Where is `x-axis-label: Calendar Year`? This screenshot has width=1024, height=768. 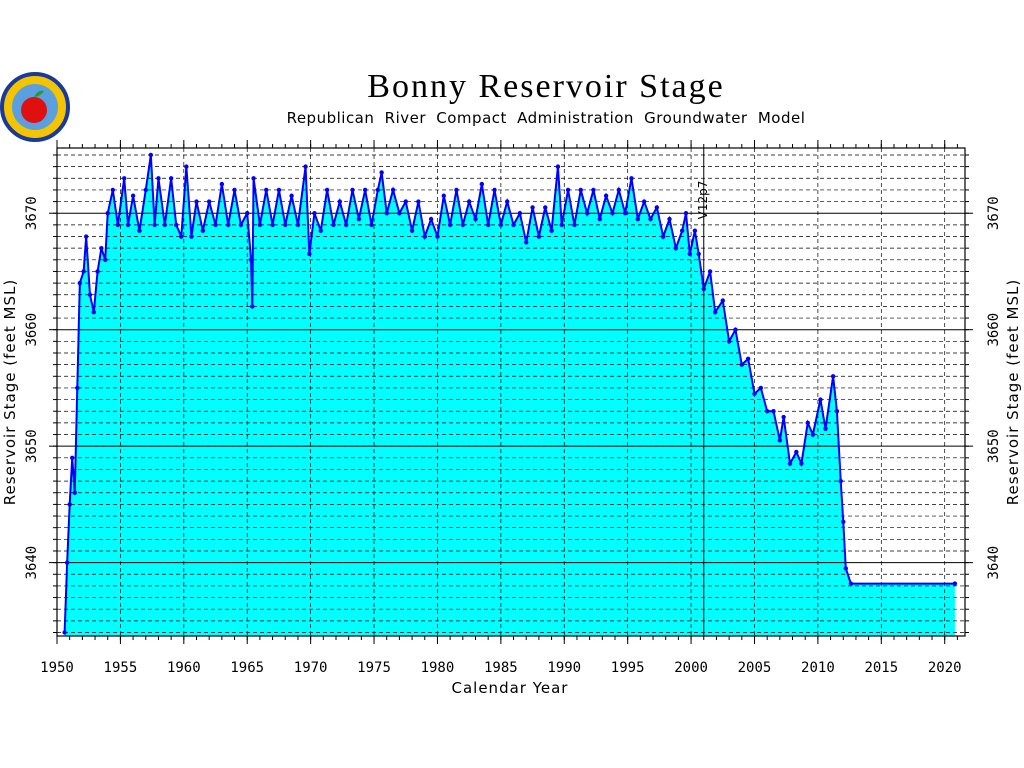
x-axis-label: Calendar Year is located at coordinates (510, 688).